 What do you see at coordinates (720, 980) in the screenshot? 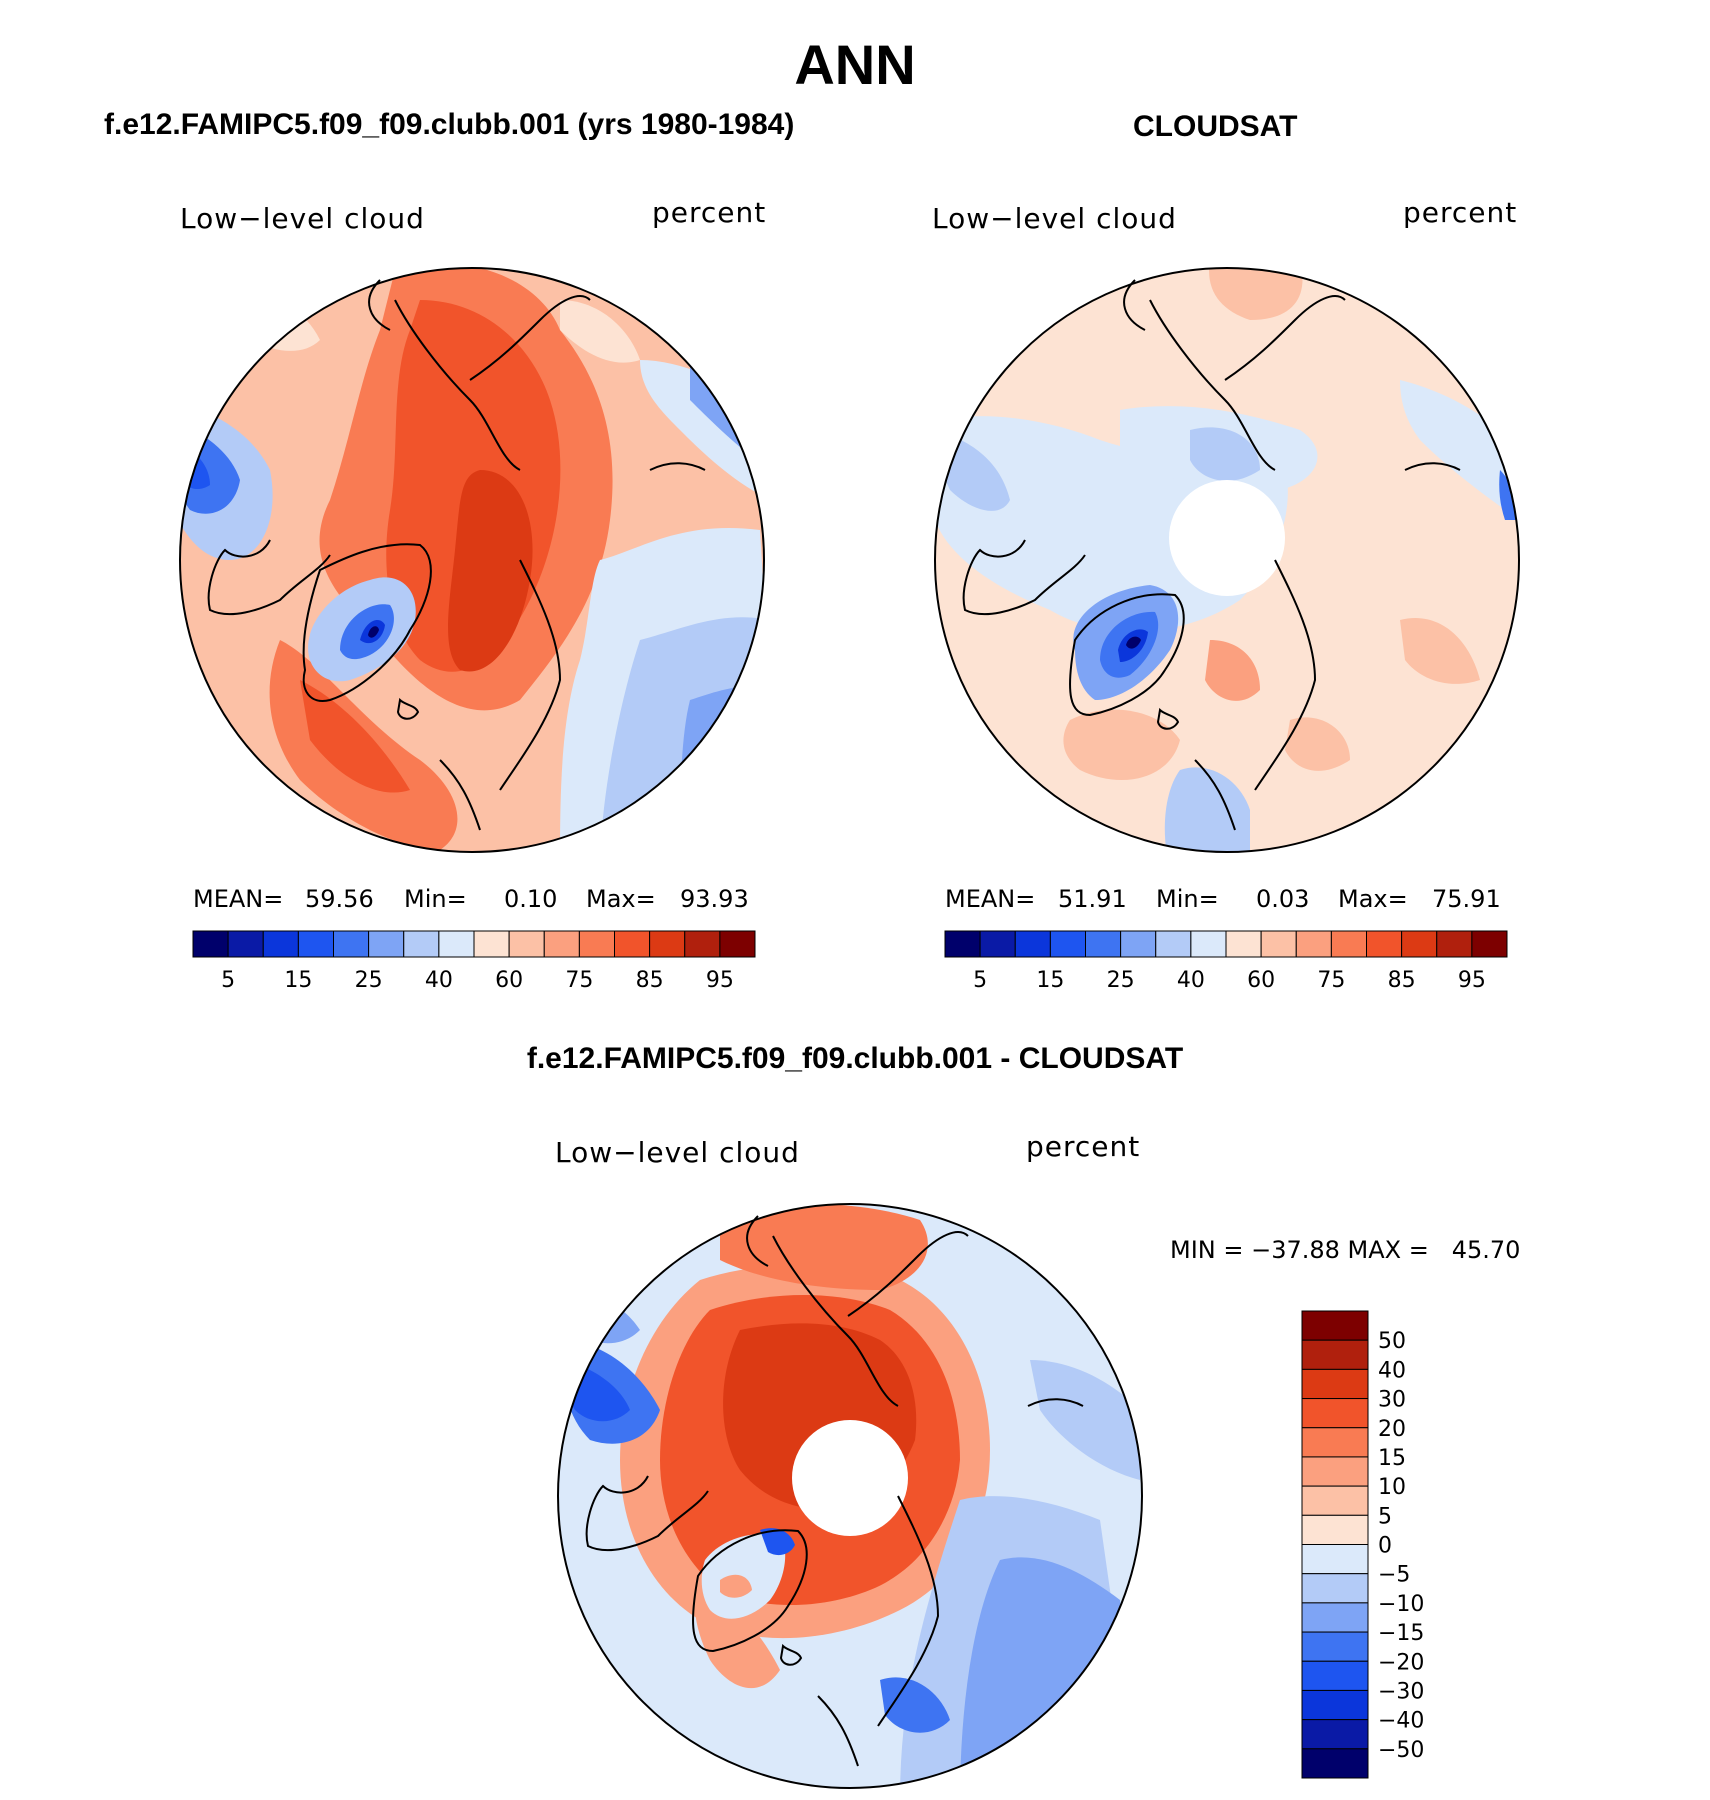
I see `model-colorbar-tick-label: 95` at bounding box center [720, 980].